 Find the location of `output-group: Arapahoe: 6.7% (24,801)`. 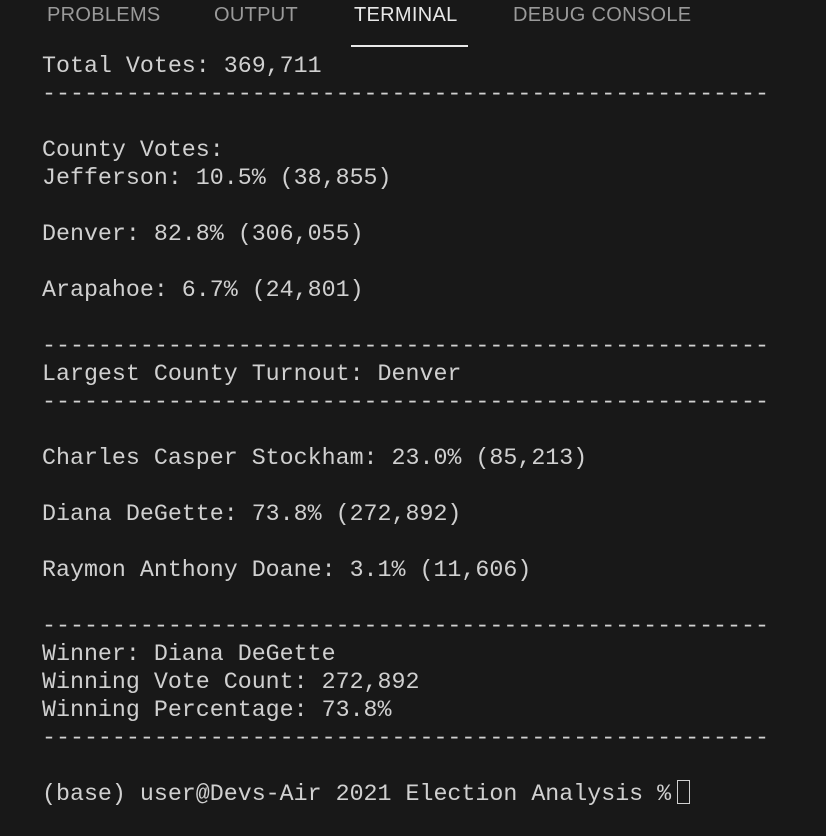

output-group: Arapahoe: 6.7% (24,801) is located at coordinates (432, 290).